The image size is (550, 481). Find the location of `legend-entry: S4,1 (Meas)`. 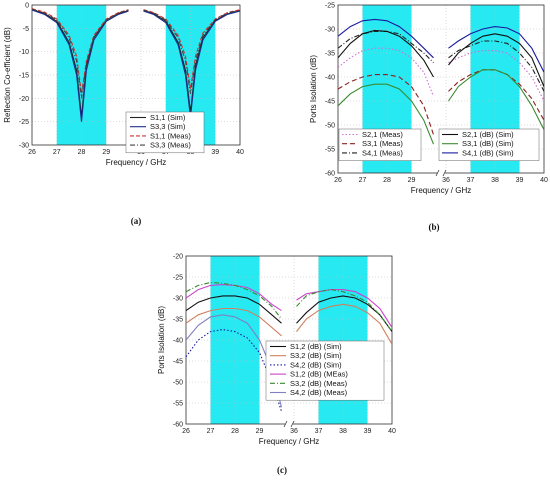

legend-entry: S4,1 (Meas) is located at coordinates (382, 152).